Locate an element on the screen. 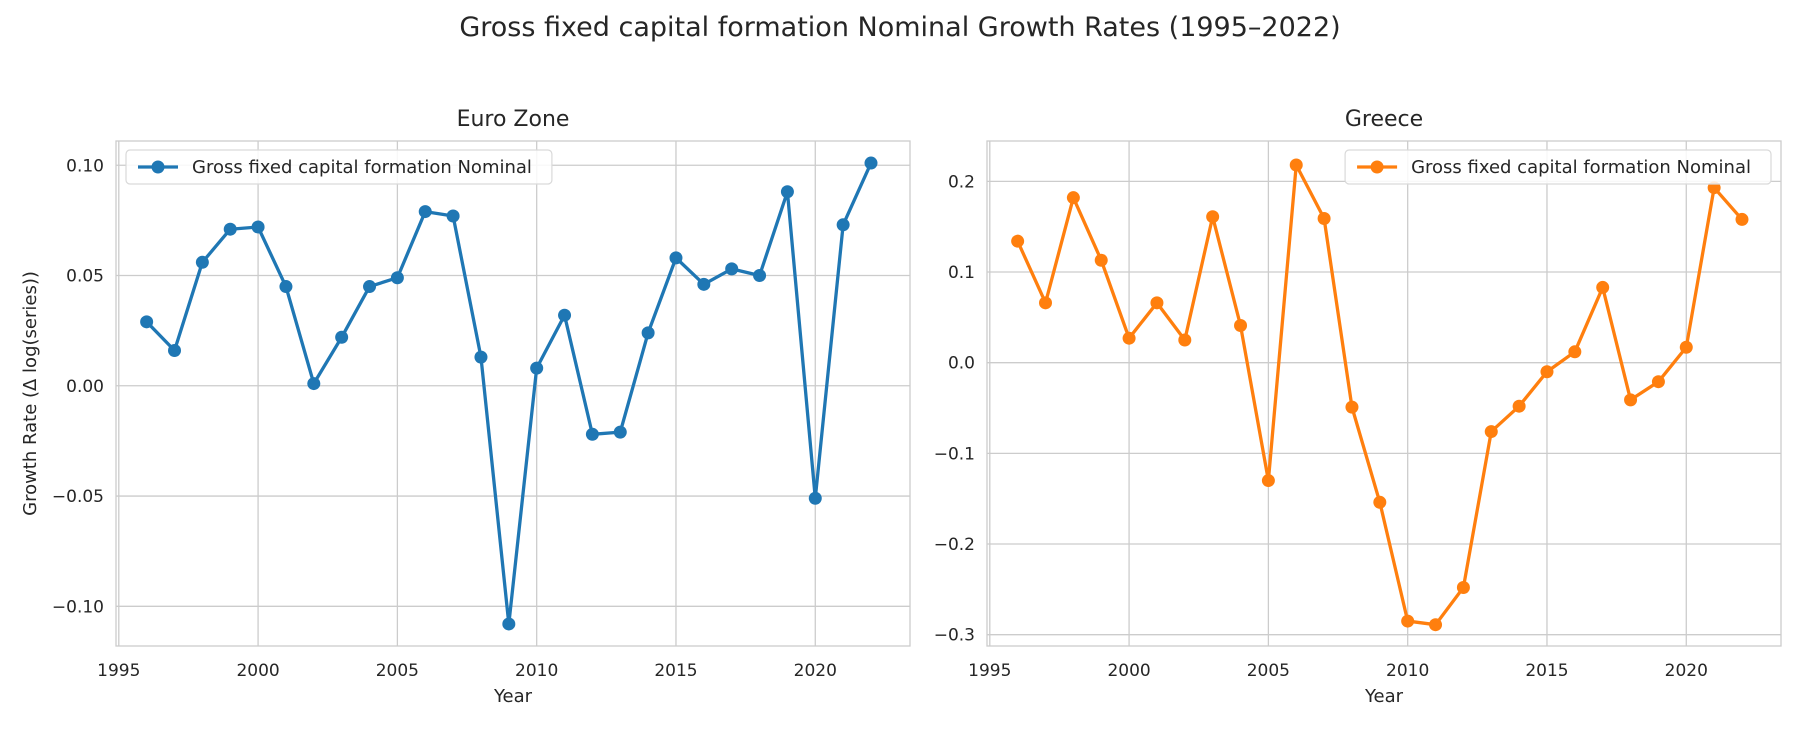 Image resolution: width=1800 pixels, height=750 pixels. y-tick-label: 0.2 is located at coordinates (961, 182).